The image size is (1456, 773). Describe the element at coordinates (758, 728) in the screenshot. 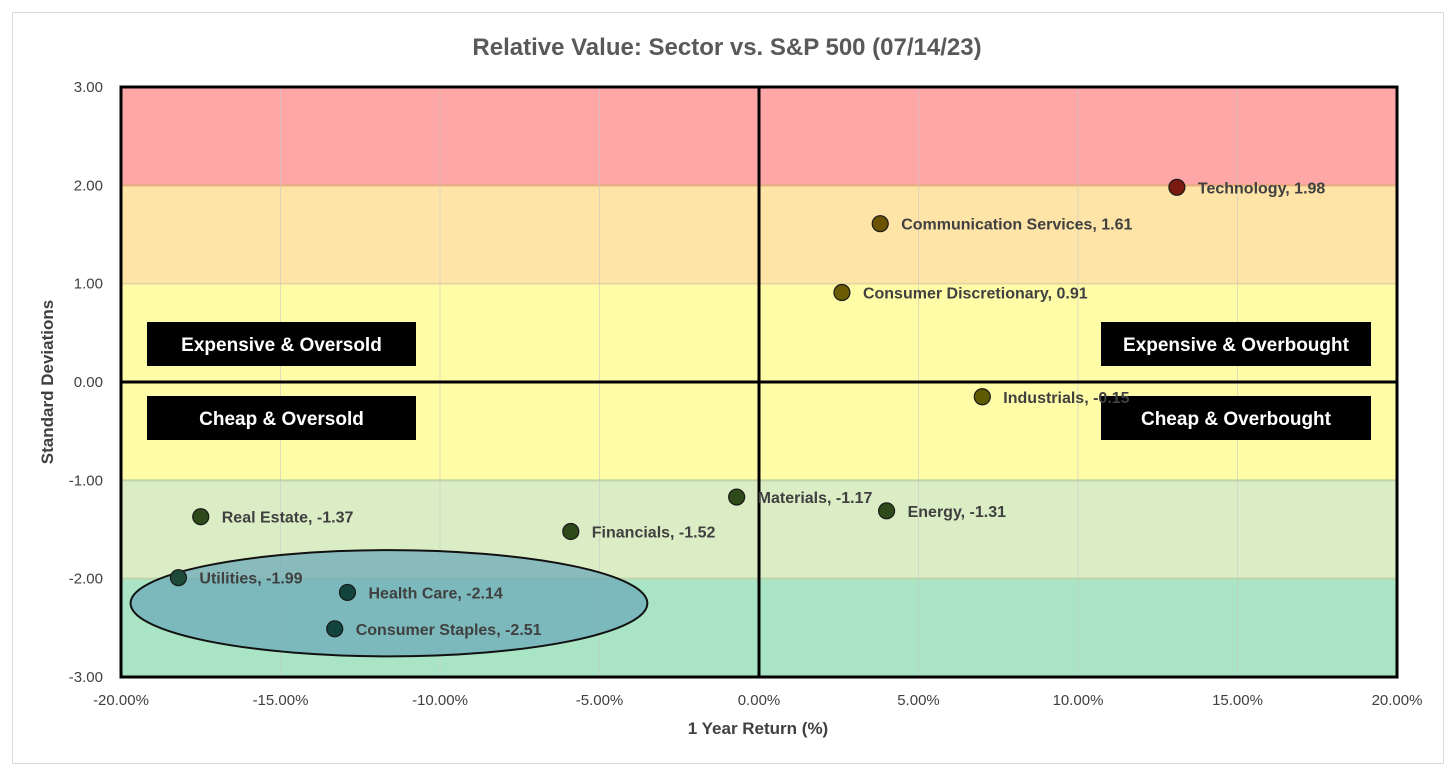

I see `x-axis-label: 1 Year Return (%)` at that location.